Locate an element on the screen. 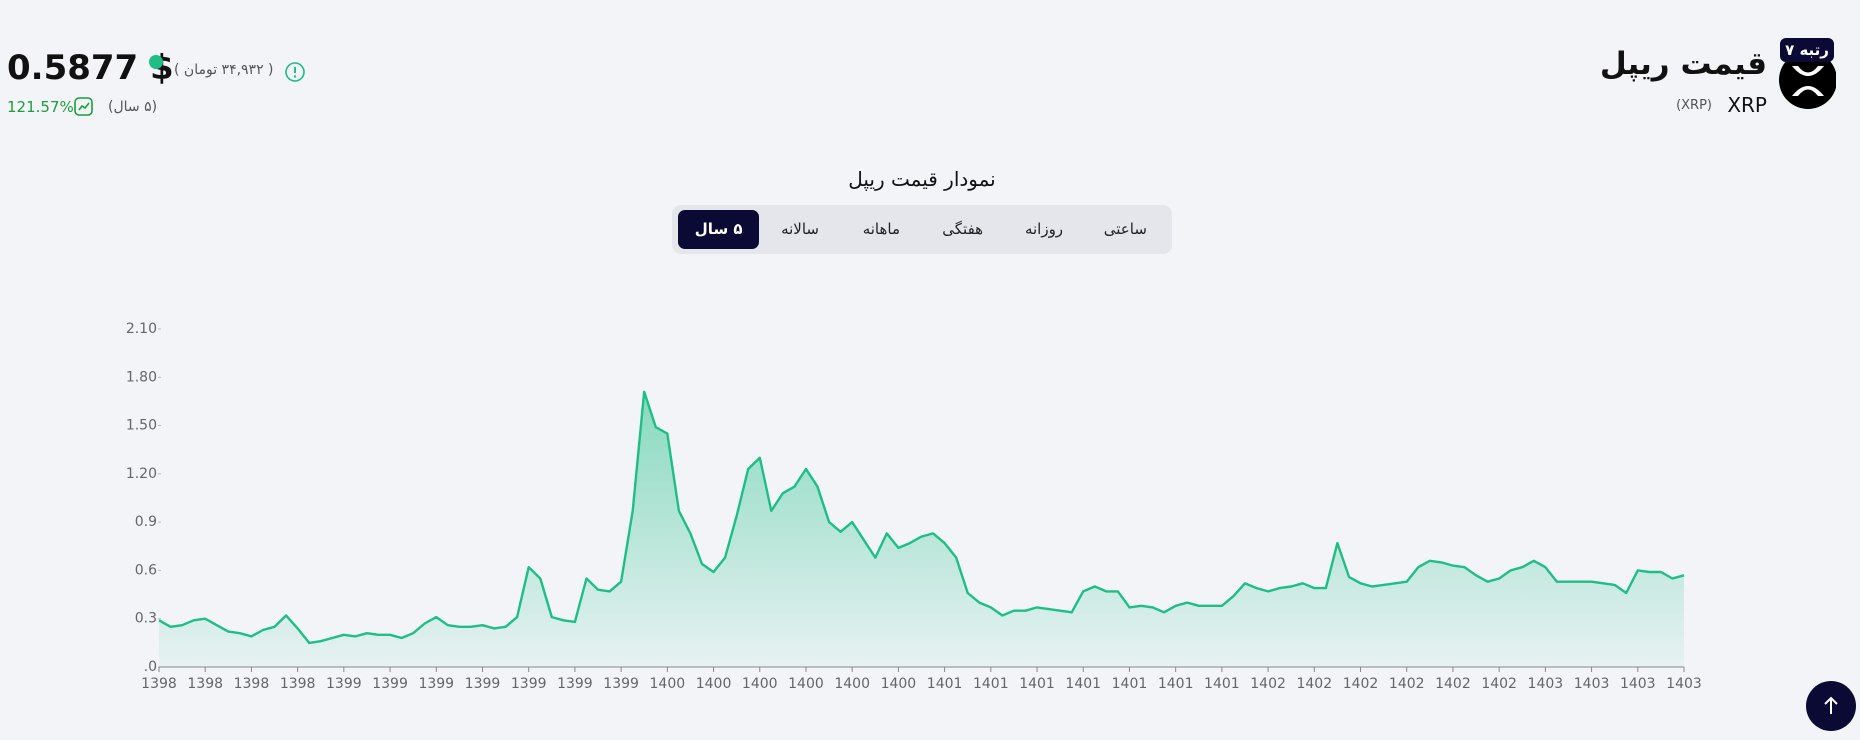 This screenshot has height=740, width=1860. y-tick-label: .0 is located at coordinates (150, 667).